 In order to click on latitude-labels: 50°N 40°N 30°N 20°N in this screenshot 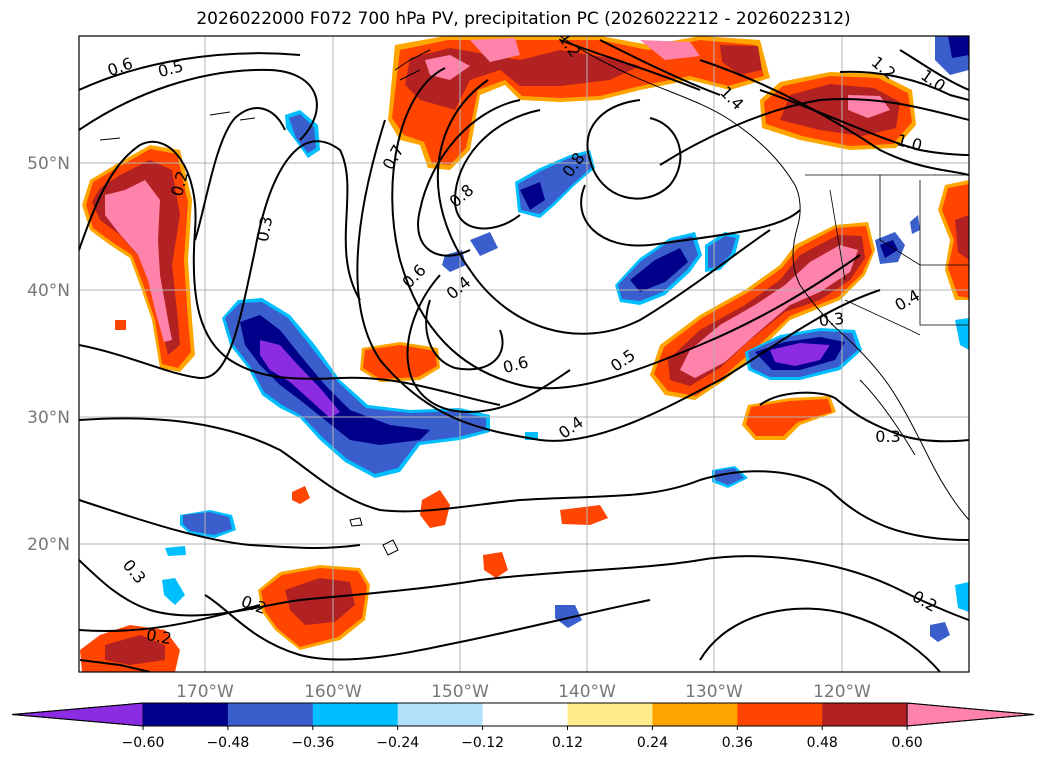, I will do `click(48, 354)`.